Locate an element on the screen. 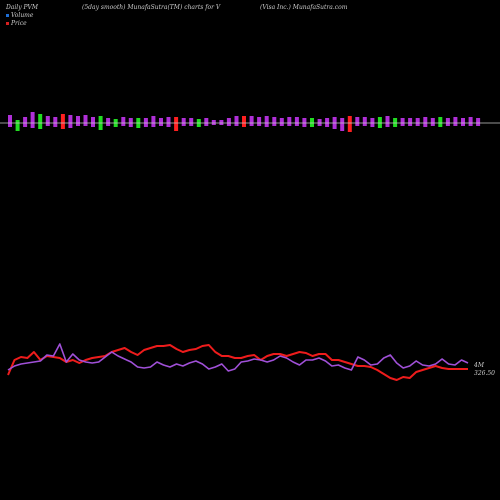 The height and width of the screenshot is (500, 500). volume-annotation: 4M is located at coordinates (479, 365).